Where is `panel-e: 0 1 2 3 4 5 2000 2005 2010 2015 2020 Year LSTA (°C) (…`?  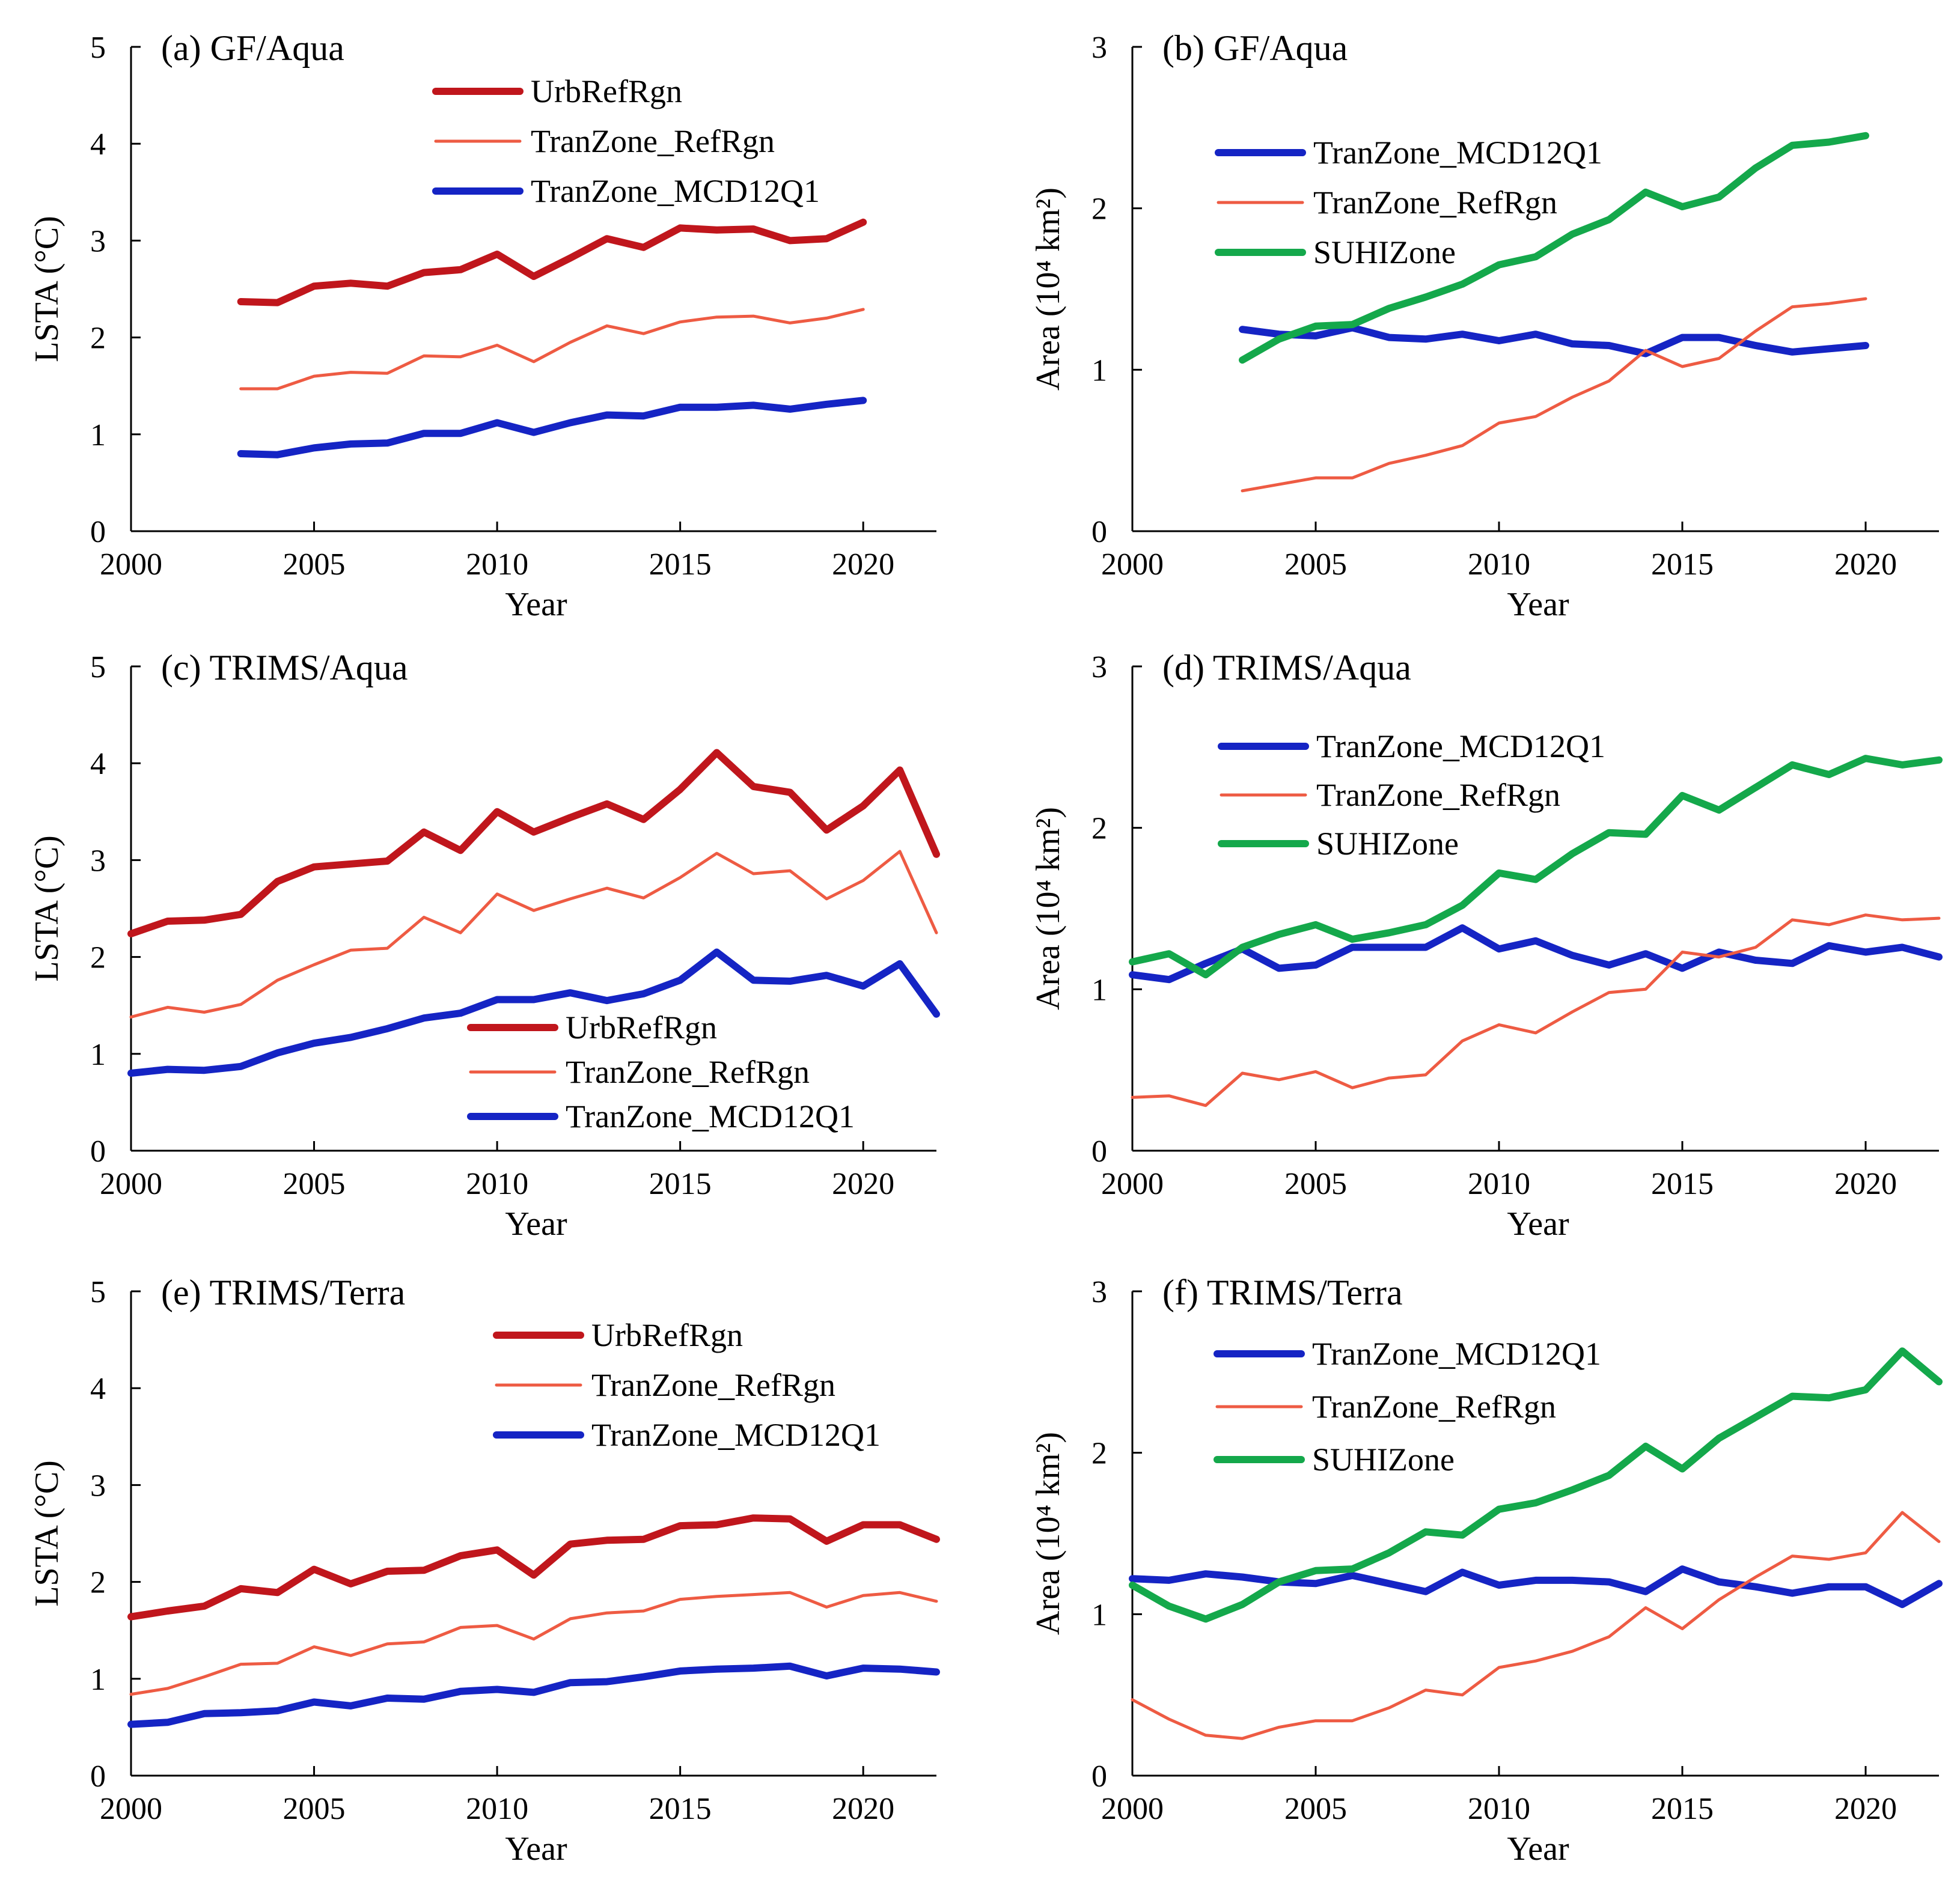
panel-e: 0 1 2 3 4 5 2000 2005 2010 2015 2020 Year LSTA (°C) (… is located at coordinates (484, 1571).